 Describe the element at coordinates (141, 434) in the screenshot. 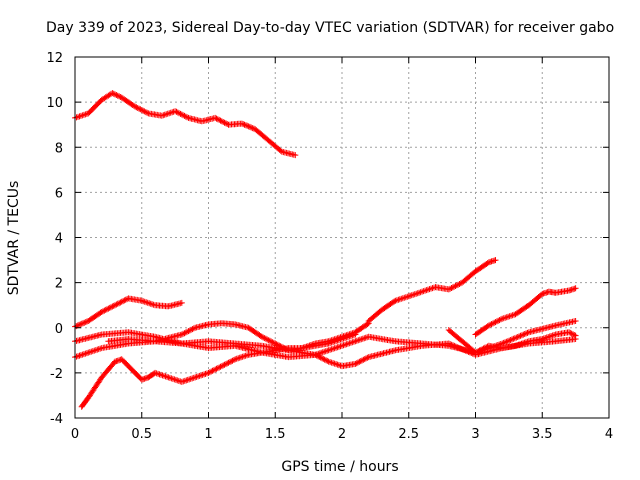

I see `x-tick-label: 0.5` at that location.